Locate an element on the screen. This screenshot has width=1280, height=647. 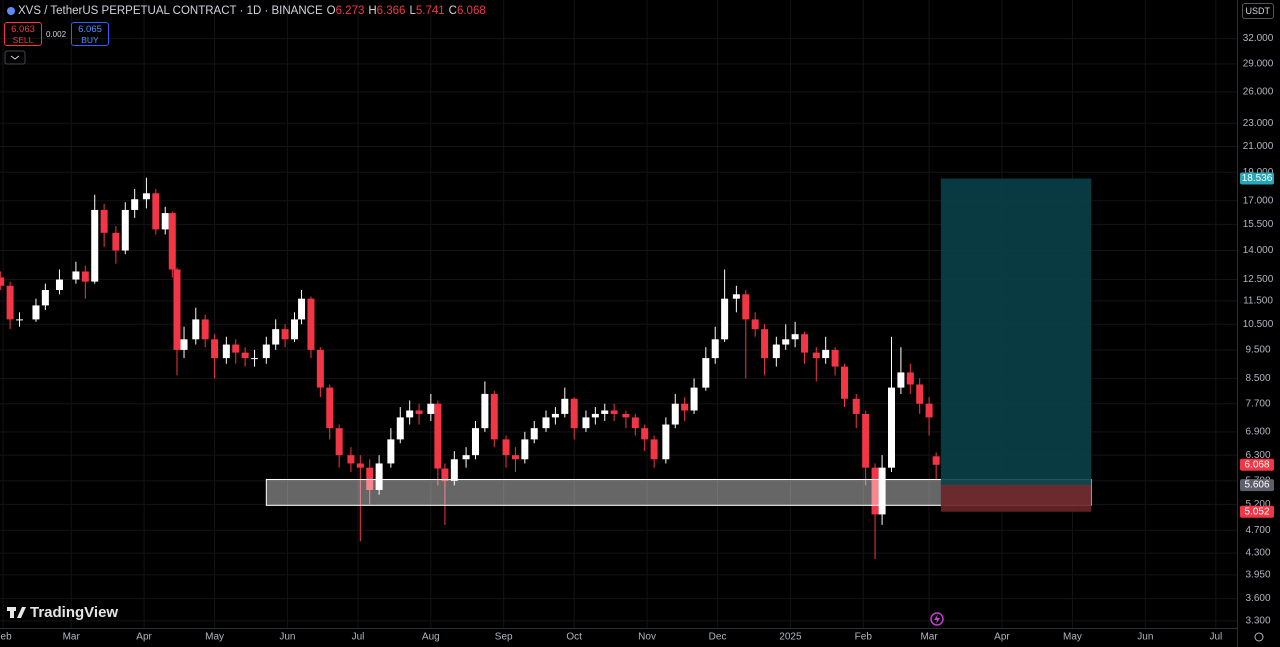
sell-button: 6.063 SELL is located at coordinates (23, 34).